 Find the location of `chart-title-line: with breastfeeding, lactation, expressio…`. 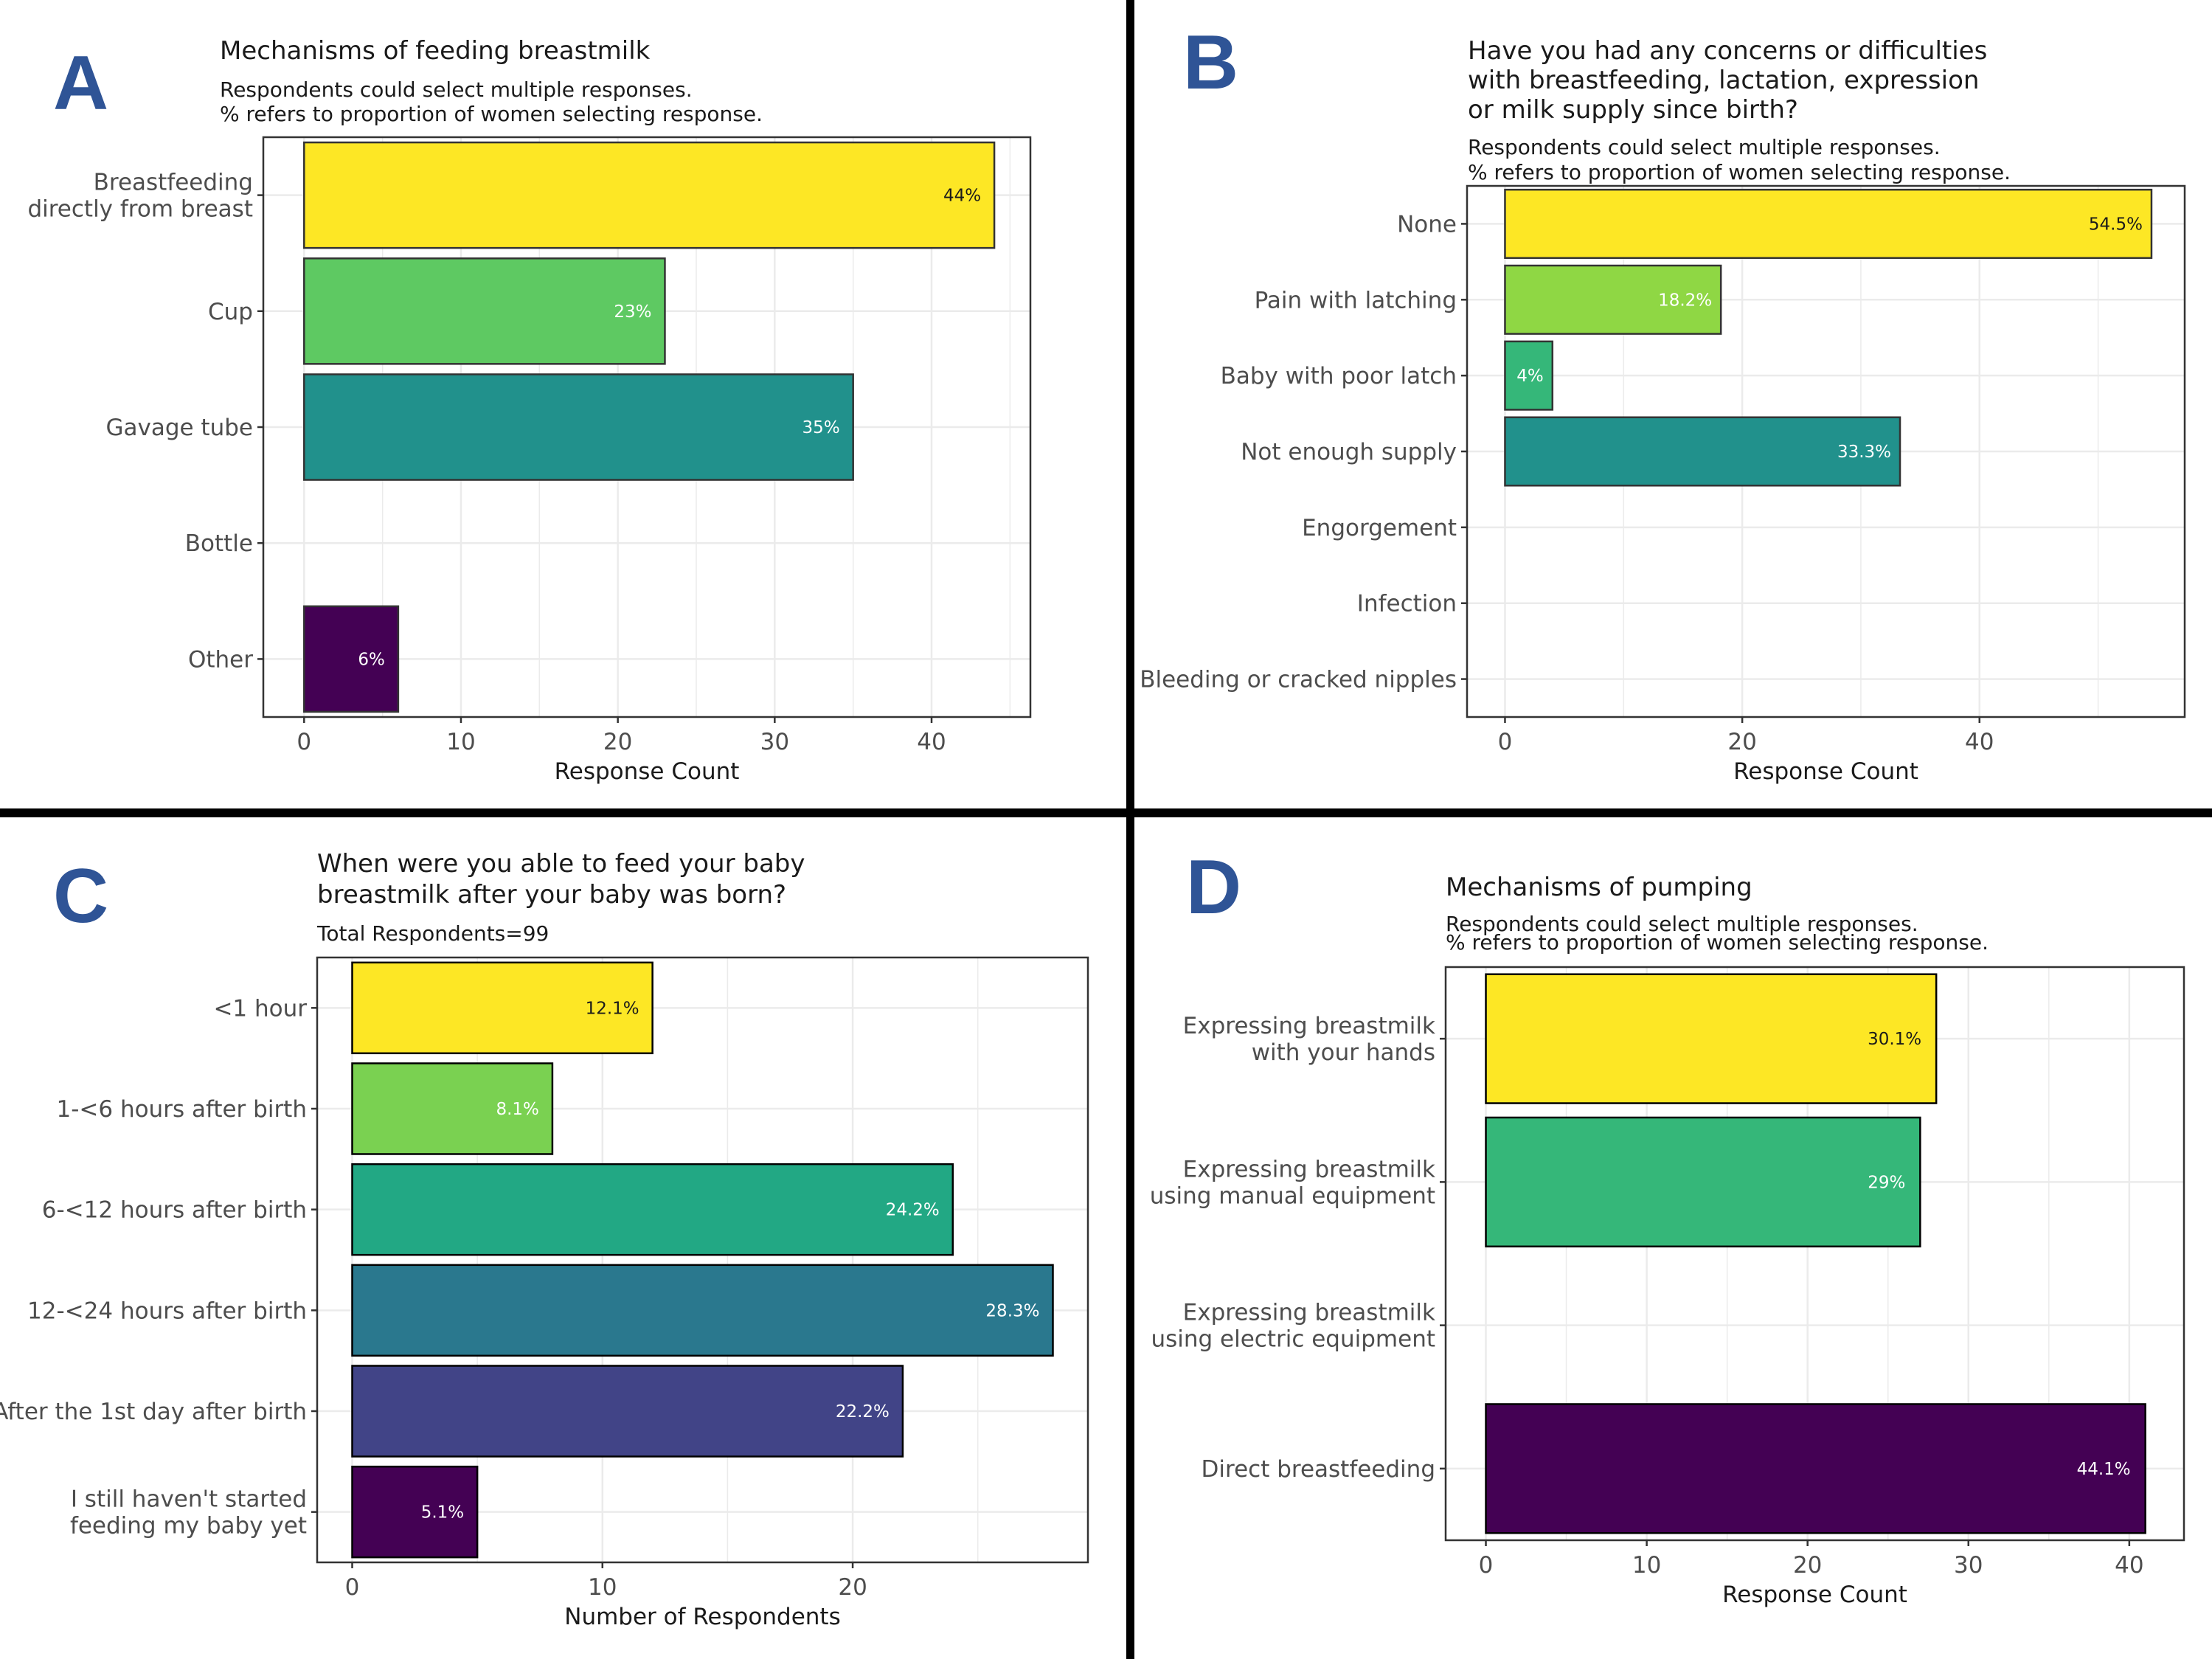

chart-title-line: with breastfeeding, lactation, expressio… is located at coordinates (1724, 80).